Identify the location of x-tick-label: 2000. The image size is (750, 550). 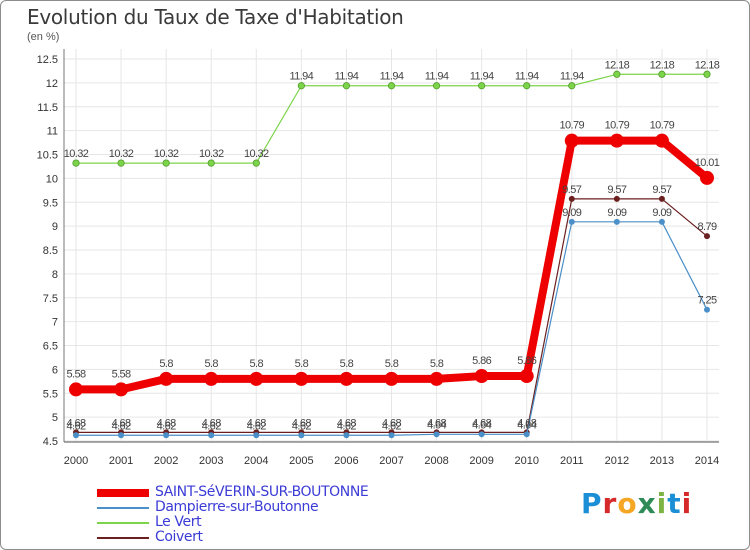
(76, 461).